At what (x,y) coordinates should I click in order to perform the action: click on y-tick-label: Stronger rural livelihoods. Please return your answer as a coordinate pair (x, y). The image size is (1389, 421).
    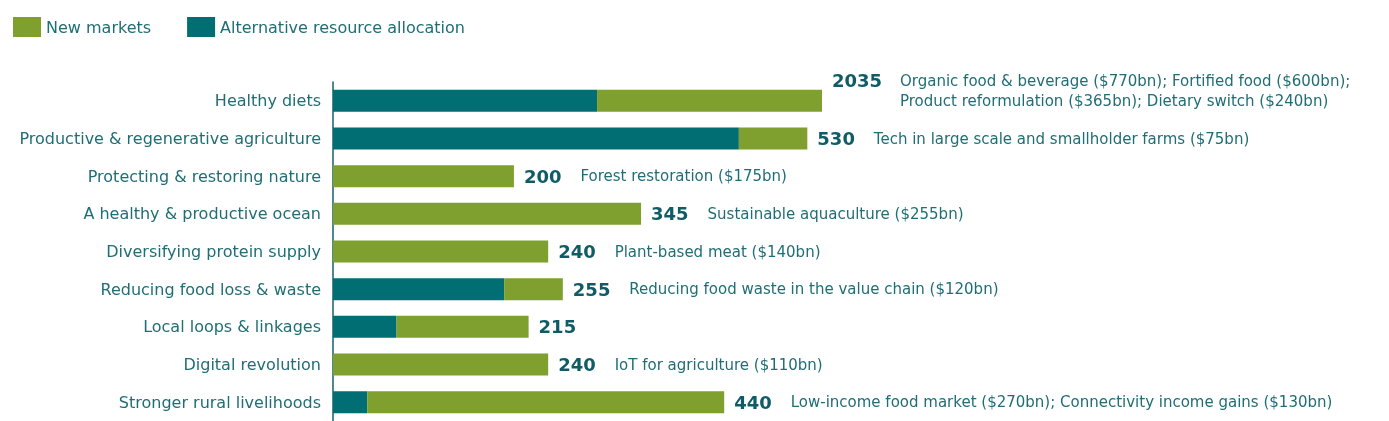
    Looking at the image, I should click on (219, 402).